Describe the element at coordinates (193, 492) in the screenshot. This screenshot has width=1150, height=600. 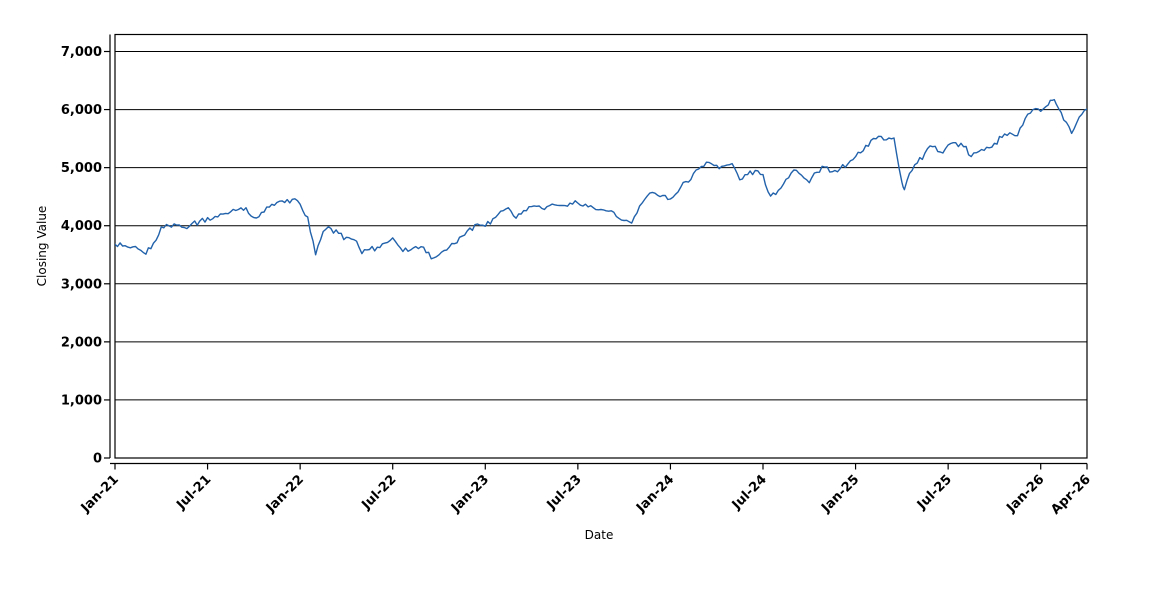
I see `x-tick-label: Jul-21` at that location.